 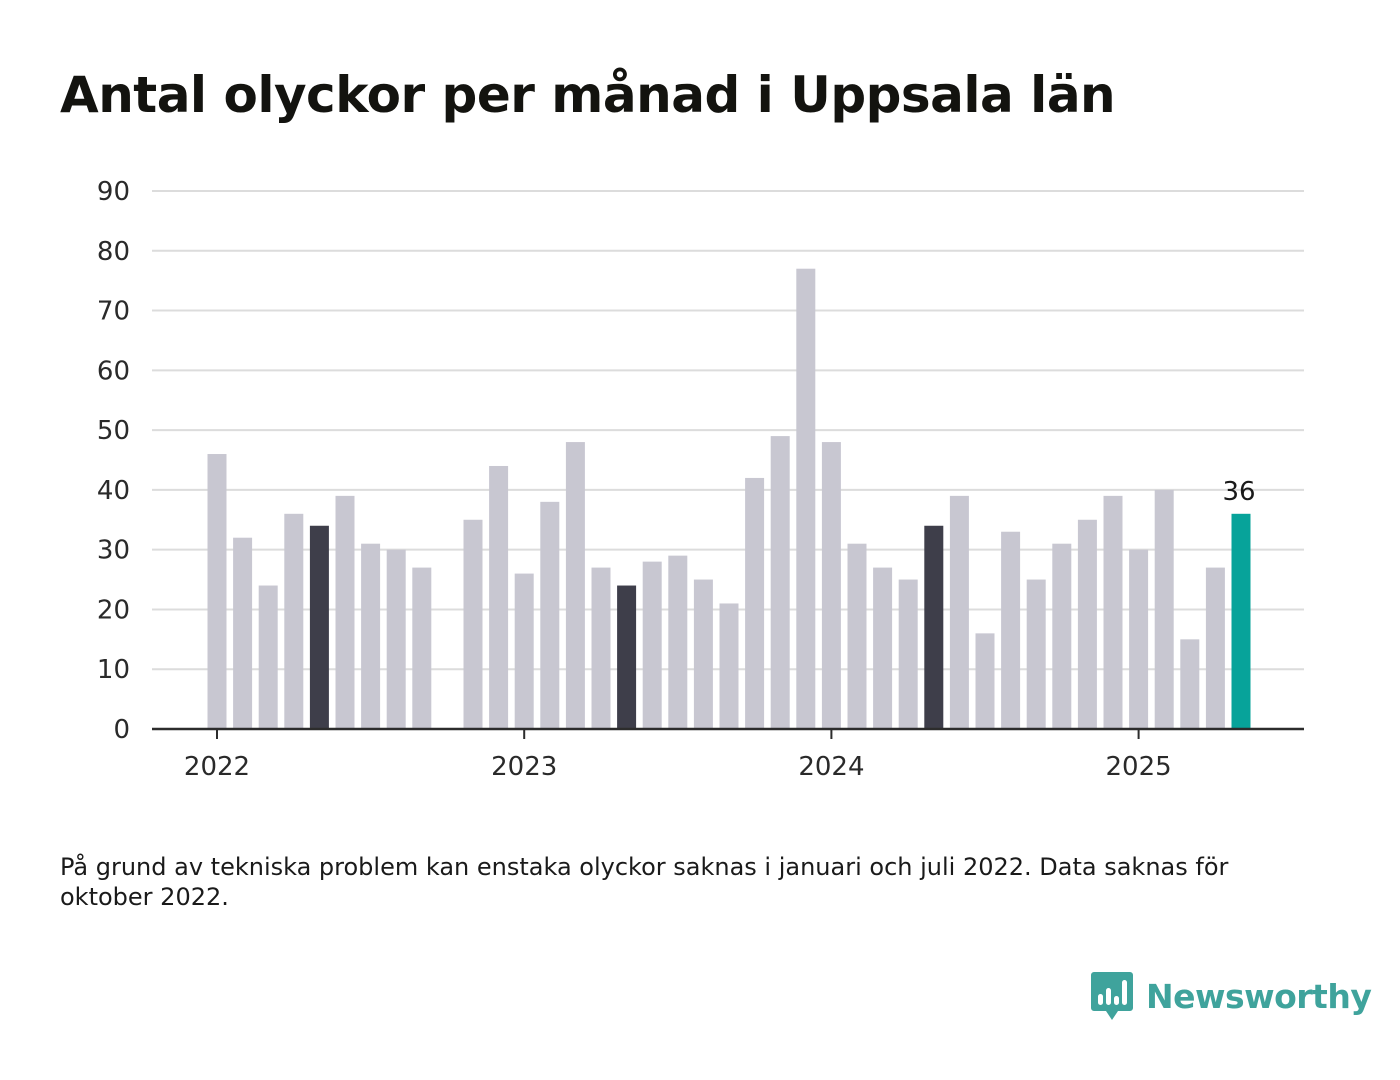 I want to click on x-tick-label: 2023, so click(x=524, y=767).